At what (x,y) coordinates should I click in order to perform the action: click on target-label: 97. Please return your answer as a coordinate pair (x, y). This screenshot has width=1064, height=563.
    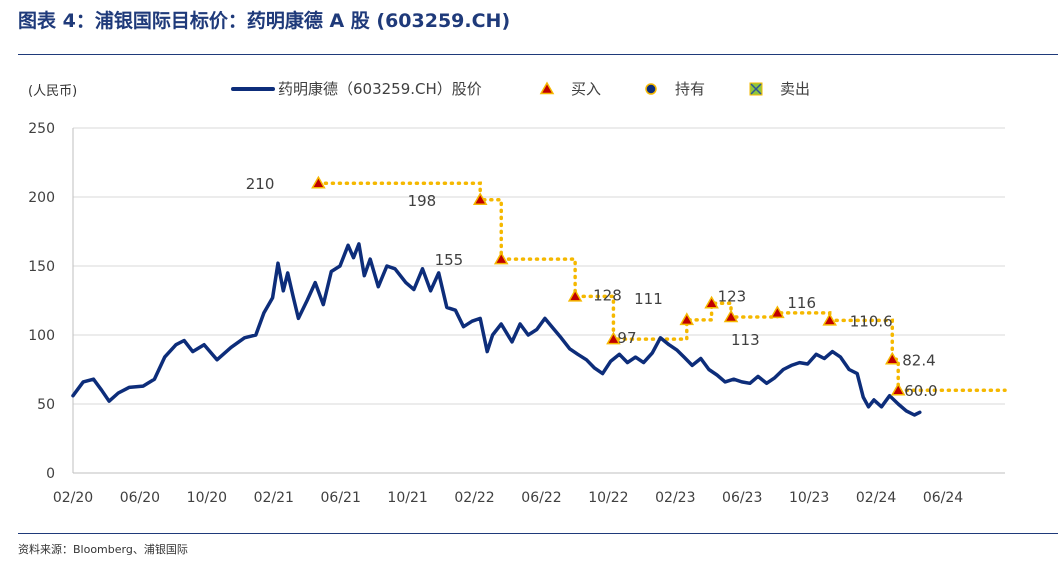
    Looking at the image, I should click on (626, 338).